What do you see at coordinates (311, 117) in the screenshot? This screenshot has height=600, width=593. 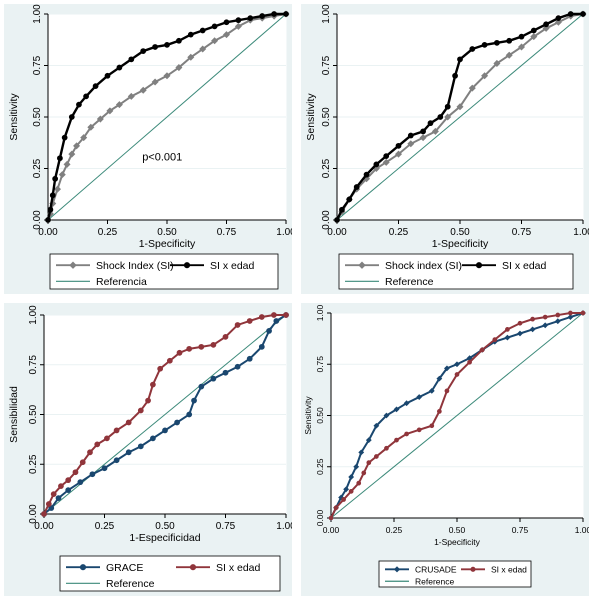 I see `y-axis-label: Sensitivity` at bounding box center [311, 117].